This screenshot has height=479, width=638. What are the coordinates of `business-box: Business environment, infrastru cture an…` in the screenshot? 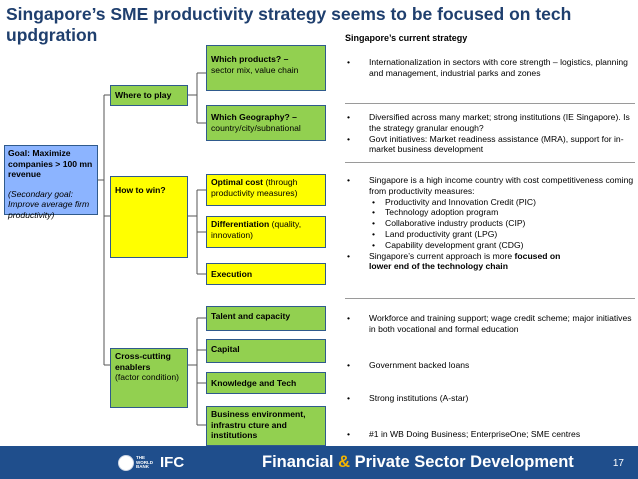 It's located at (266, 426).